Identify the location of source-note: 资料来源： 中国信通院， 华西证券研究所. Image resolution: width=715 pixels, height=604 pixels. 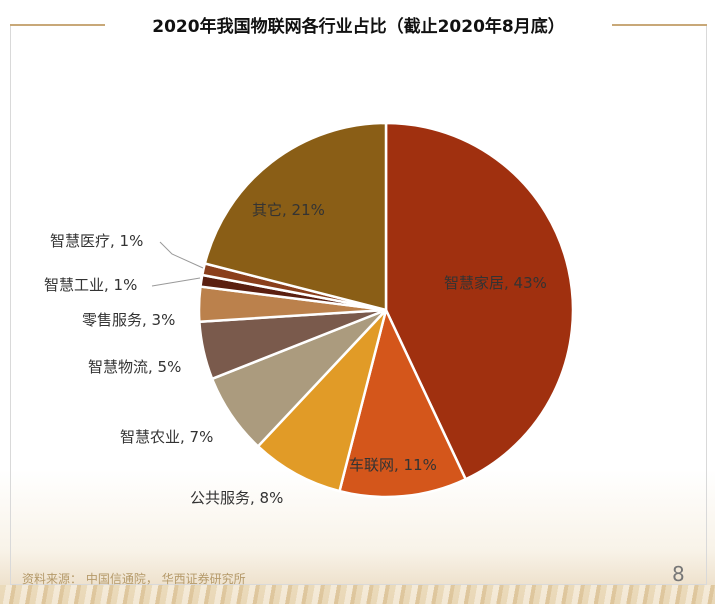
(134, 579).